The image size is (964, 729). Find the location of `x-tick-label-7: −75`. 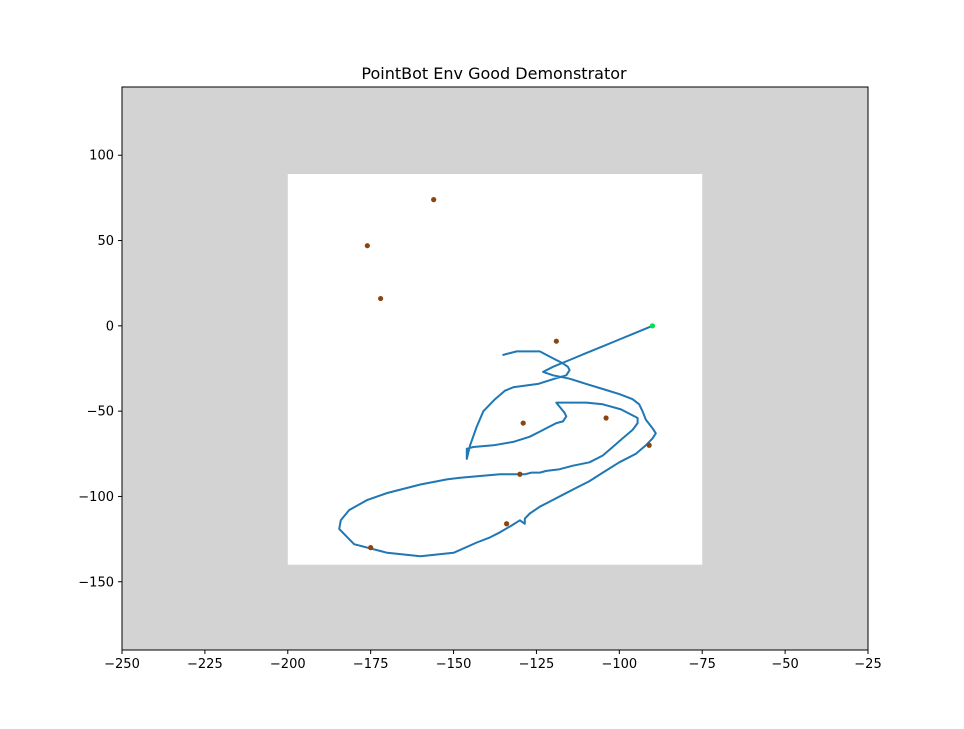

x-tick-label-7: −75 is located at coordinates (702, 664).